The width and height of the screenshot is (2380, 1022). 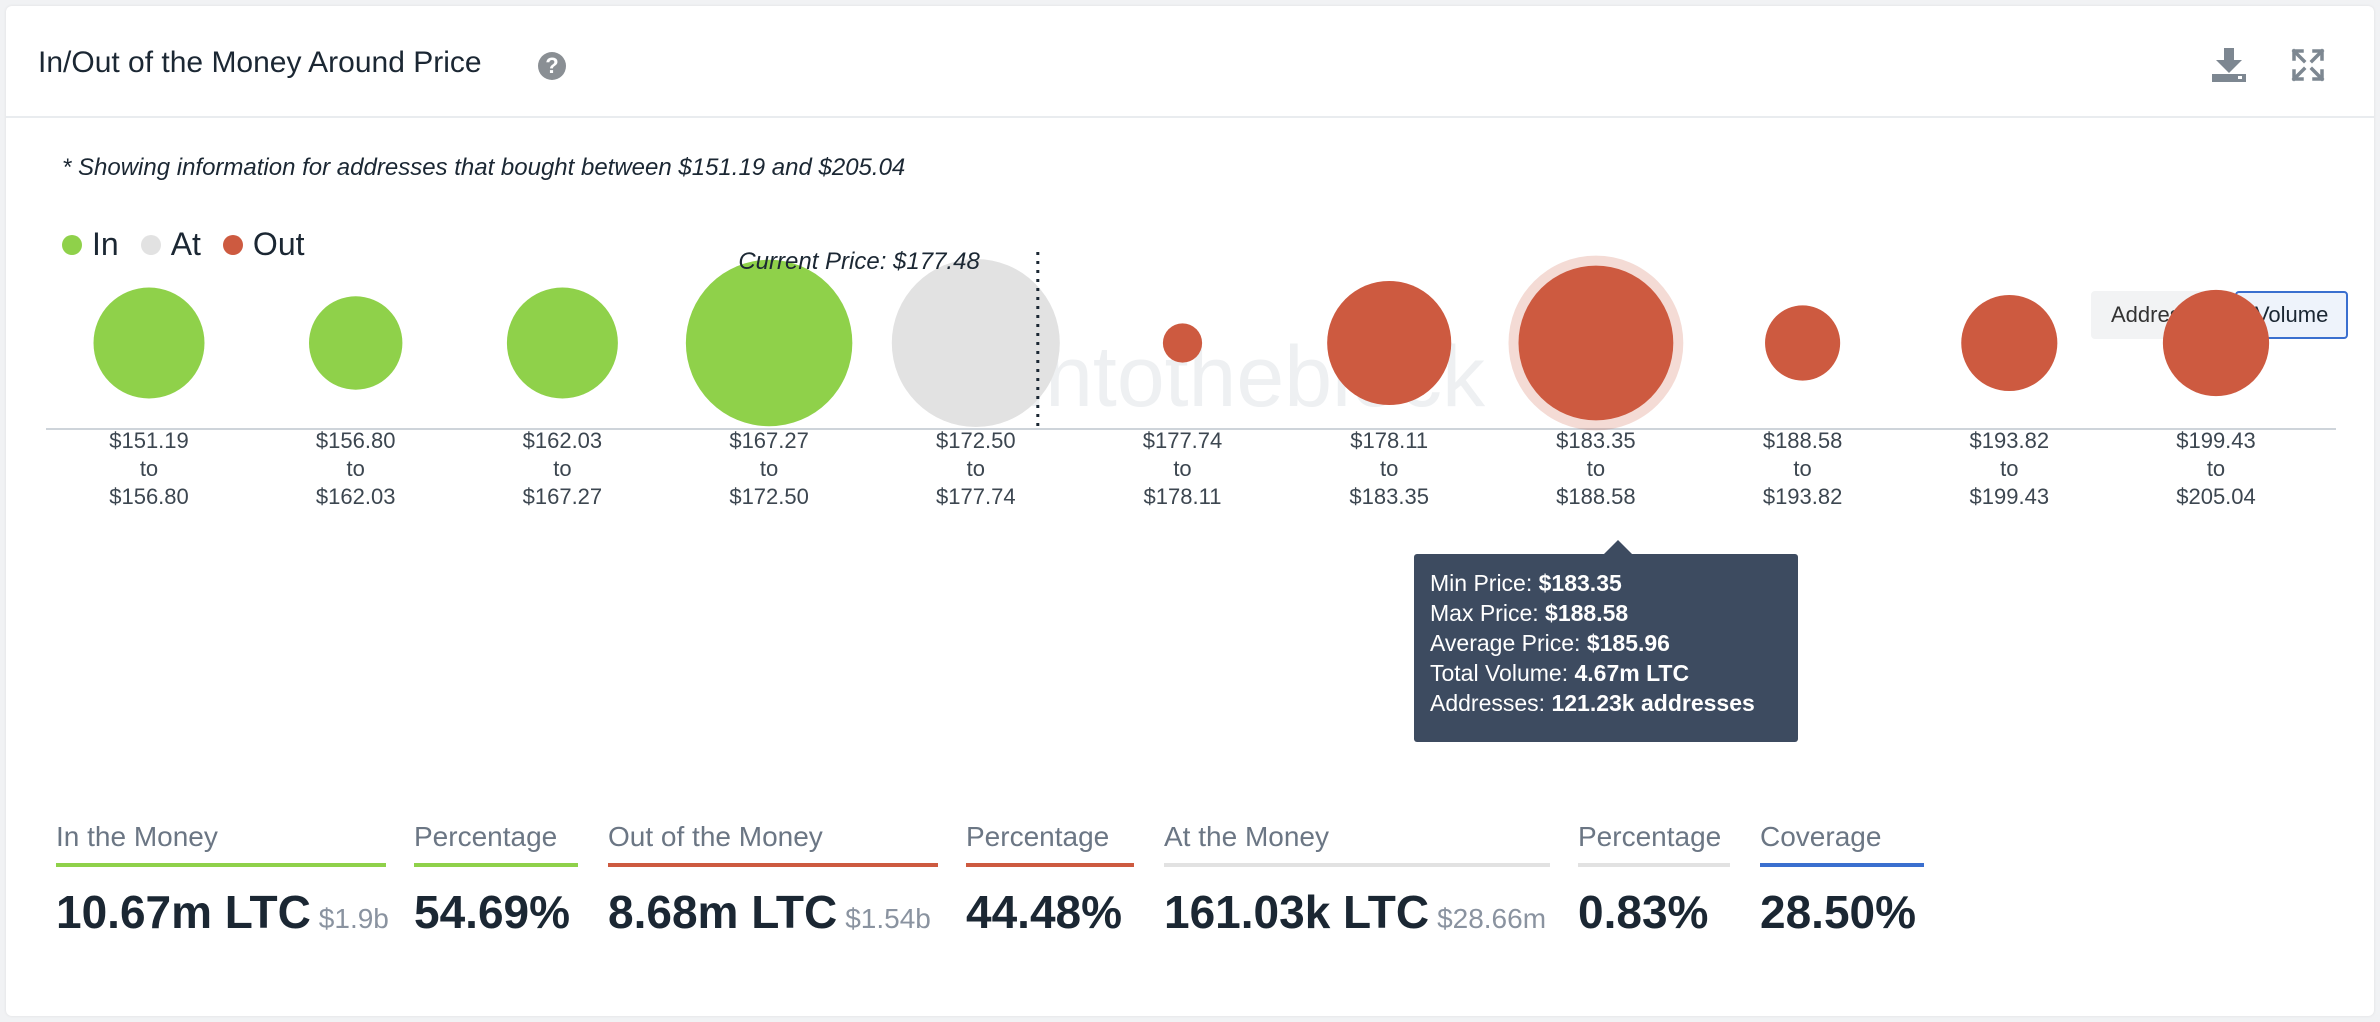 I want to click on expand-icon-glyph, so click(x=2308, y=65).